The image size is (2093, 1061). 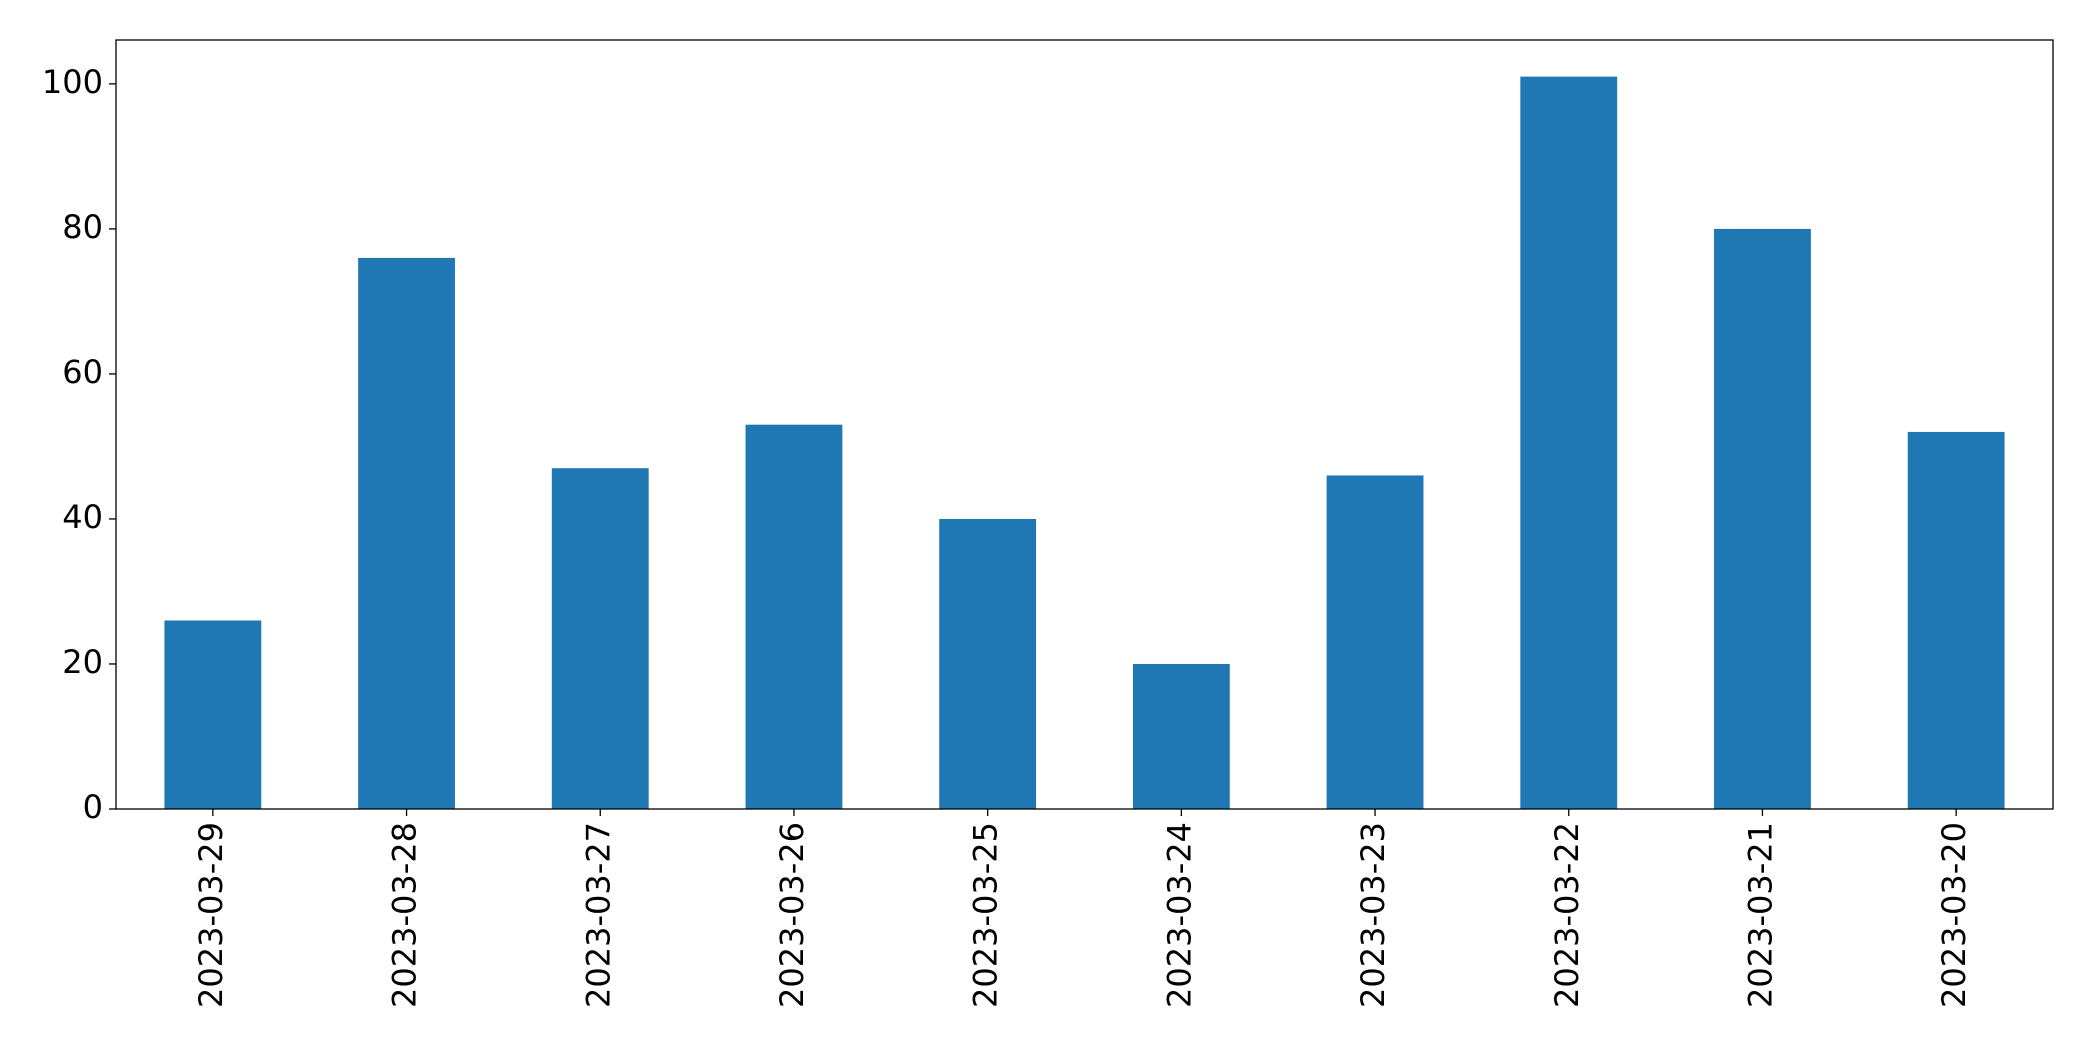 I want to click on x-tick-label: 2023-03-22, so click(x=1567, y=915).